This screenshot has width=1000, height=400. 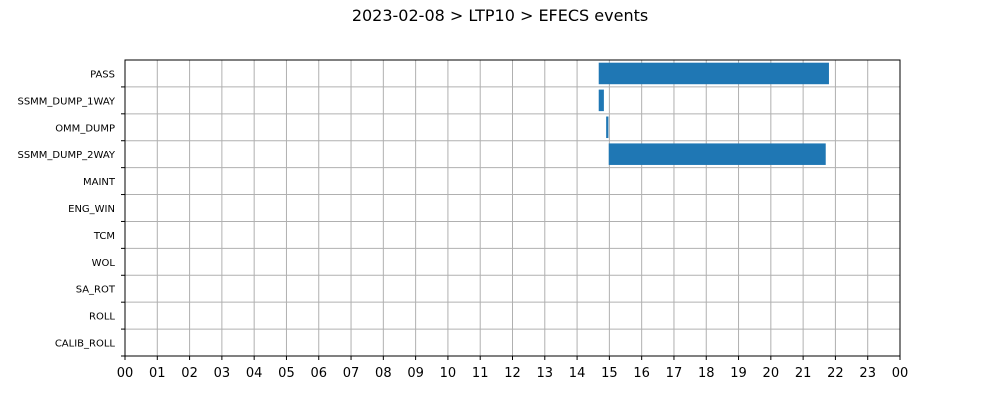 What do you see at coordinates (609, 373) in the screenshot?
I see `x-tick-label: 15` at bounding box center [609, 373].